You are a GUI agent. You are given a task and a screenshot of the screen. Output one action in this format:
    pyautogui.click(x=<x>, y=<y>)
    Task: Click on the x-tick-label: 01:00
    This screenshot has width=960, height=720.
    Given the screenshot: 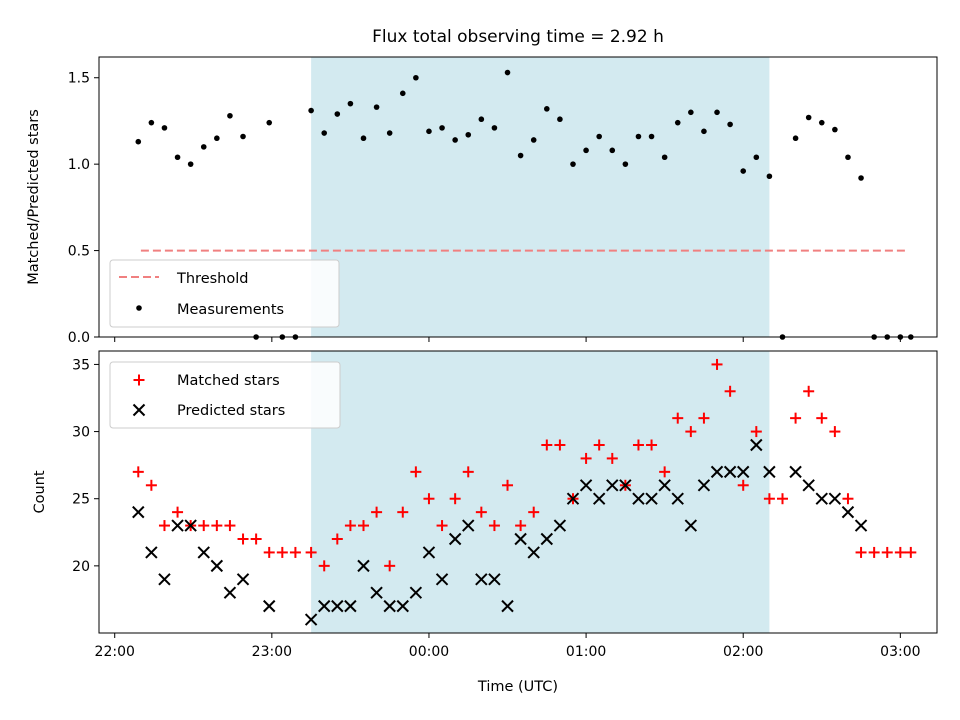 What is the action you would take?
    pyautogui.click(x=586, y=652)
    